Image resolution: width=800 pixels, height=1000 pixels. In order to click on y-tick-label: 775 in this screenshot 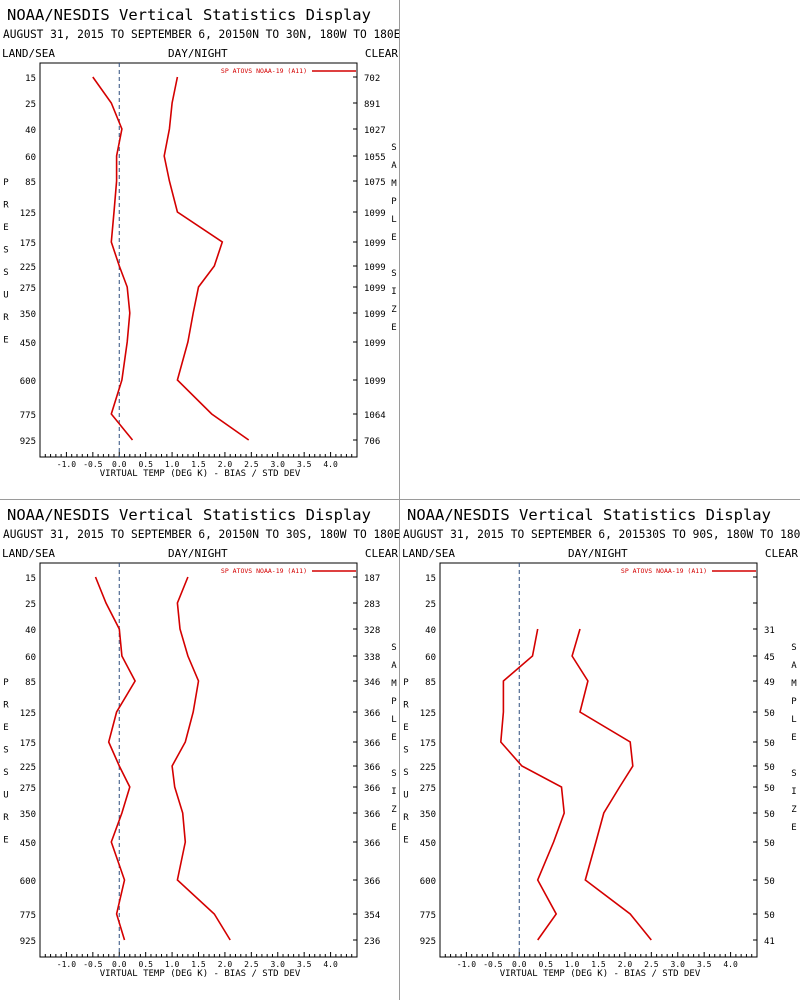, I will do `click(428, 916)`.